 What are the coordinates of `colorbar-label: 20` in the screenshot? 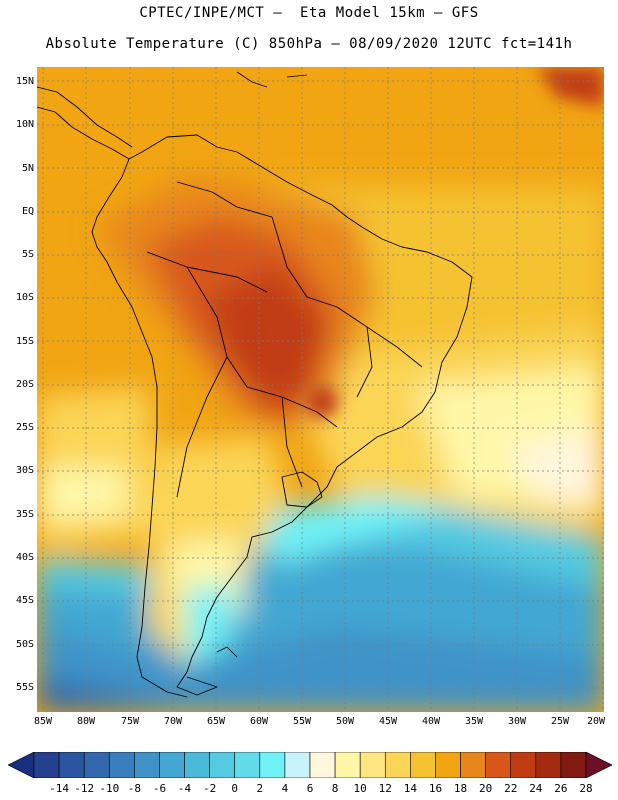 It's located at (486, 788).